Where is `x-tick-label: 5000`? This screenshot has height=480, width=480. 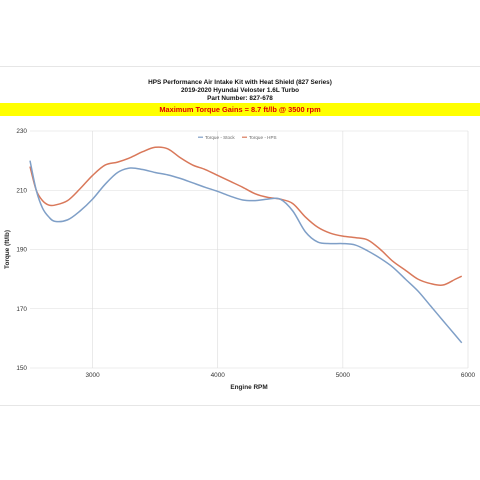 x-tick-label: 5000 is located at coordinates (343, 375).